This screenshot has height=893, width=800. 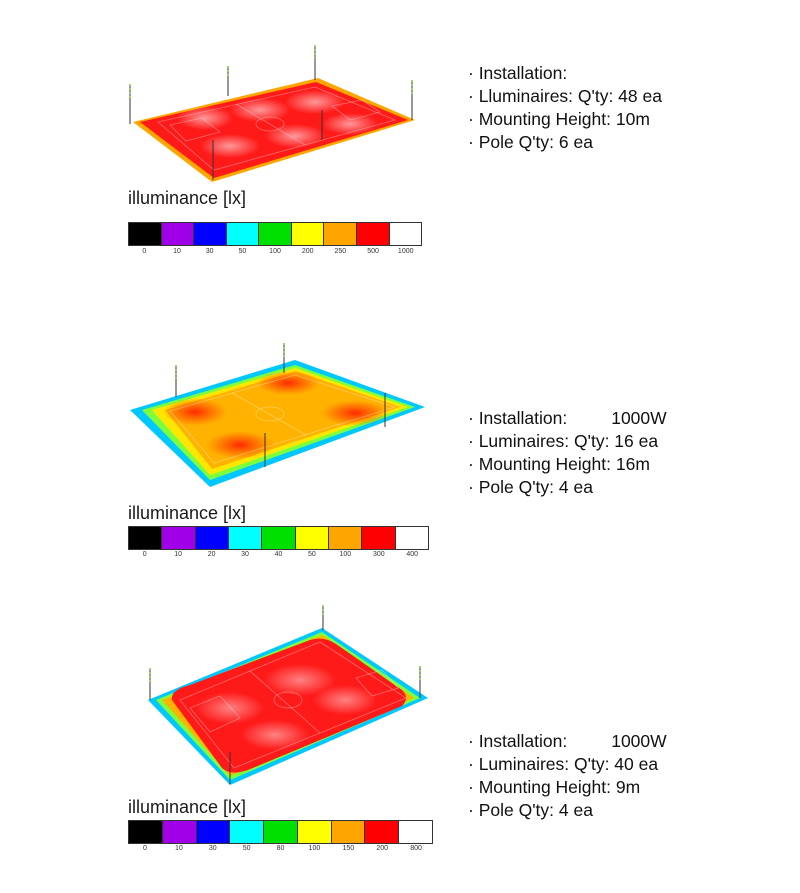 I want to click on mounting-height-line: · Mounting Height: 10m, so click(x=559, y=119).